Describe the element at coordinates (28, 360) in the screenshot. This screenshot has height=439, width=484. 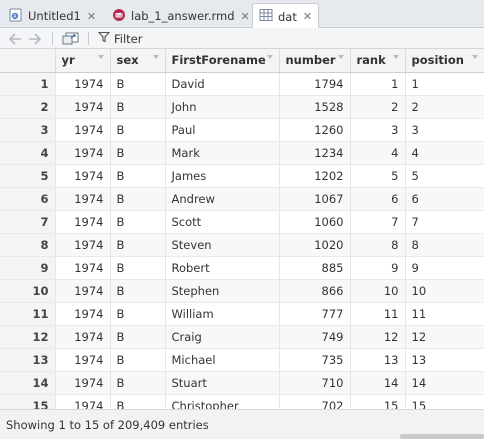
I see `row-number: 13` at that location.